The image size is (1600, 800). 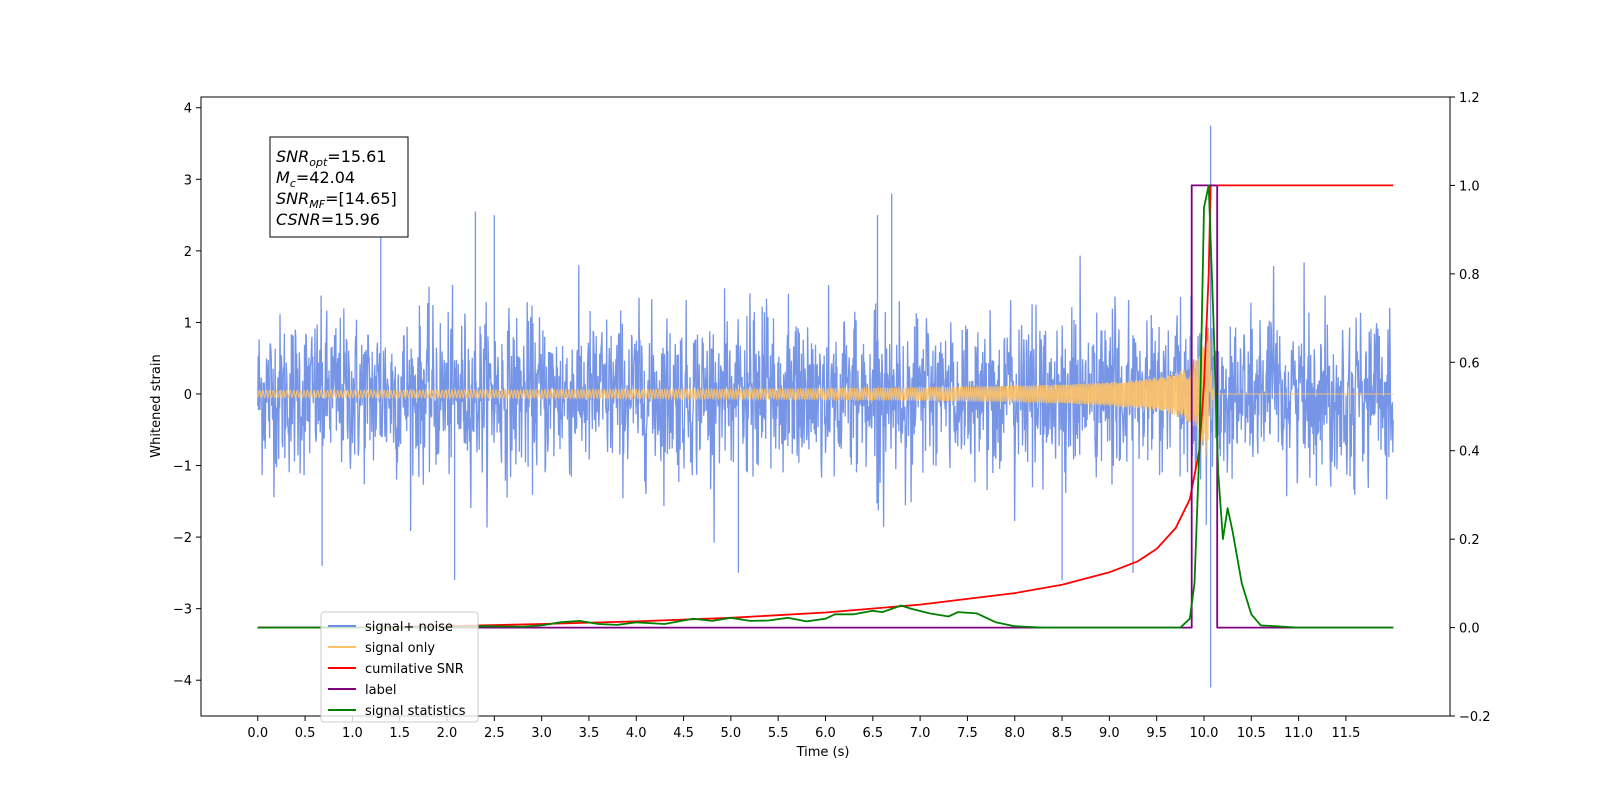 I want to click on y-axis-label: Whitened strain, so click(x=156, y=405).